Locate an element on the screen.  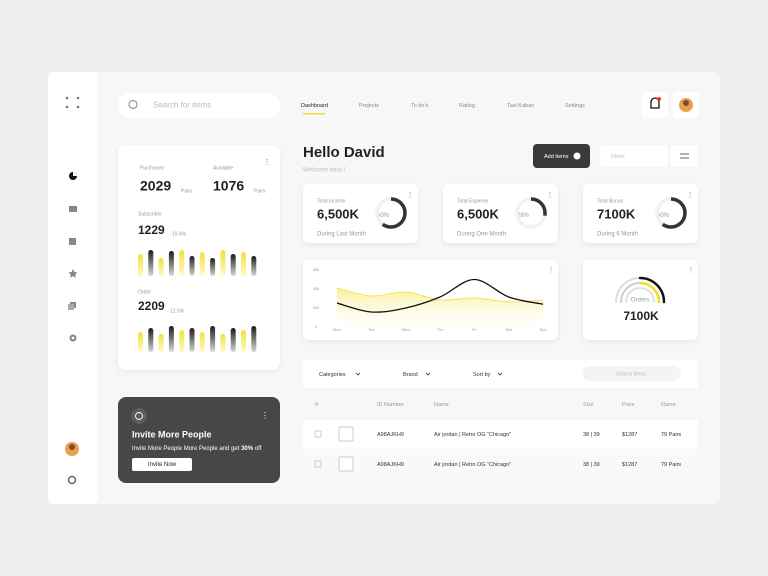
change: 19.4% is located at coordinates (179, 234).